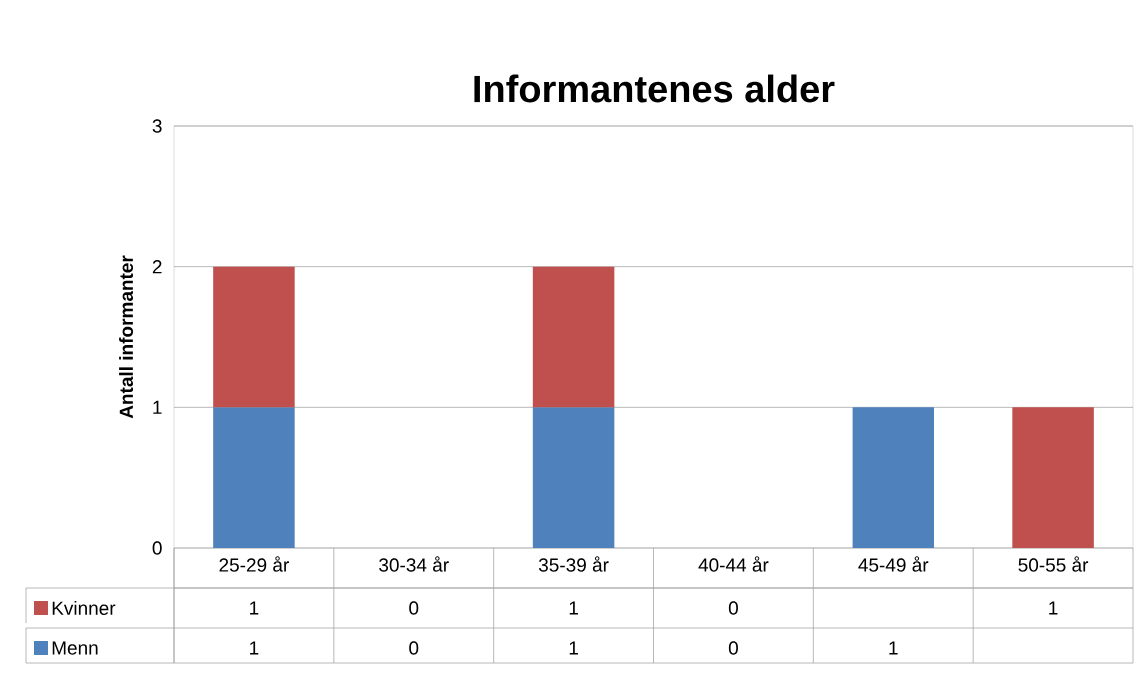  Describe the element at coordinates (157, 548) in the screenshot. I see `y-tick-label: 0` at that location.